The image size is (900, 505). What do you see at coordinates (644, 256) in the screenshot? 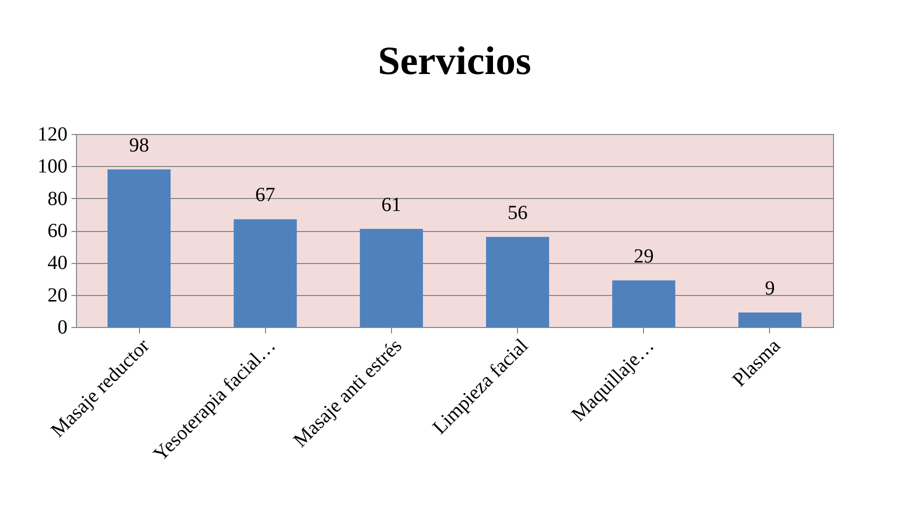
I see `data-label: 29` at bounding box center [644, 256].